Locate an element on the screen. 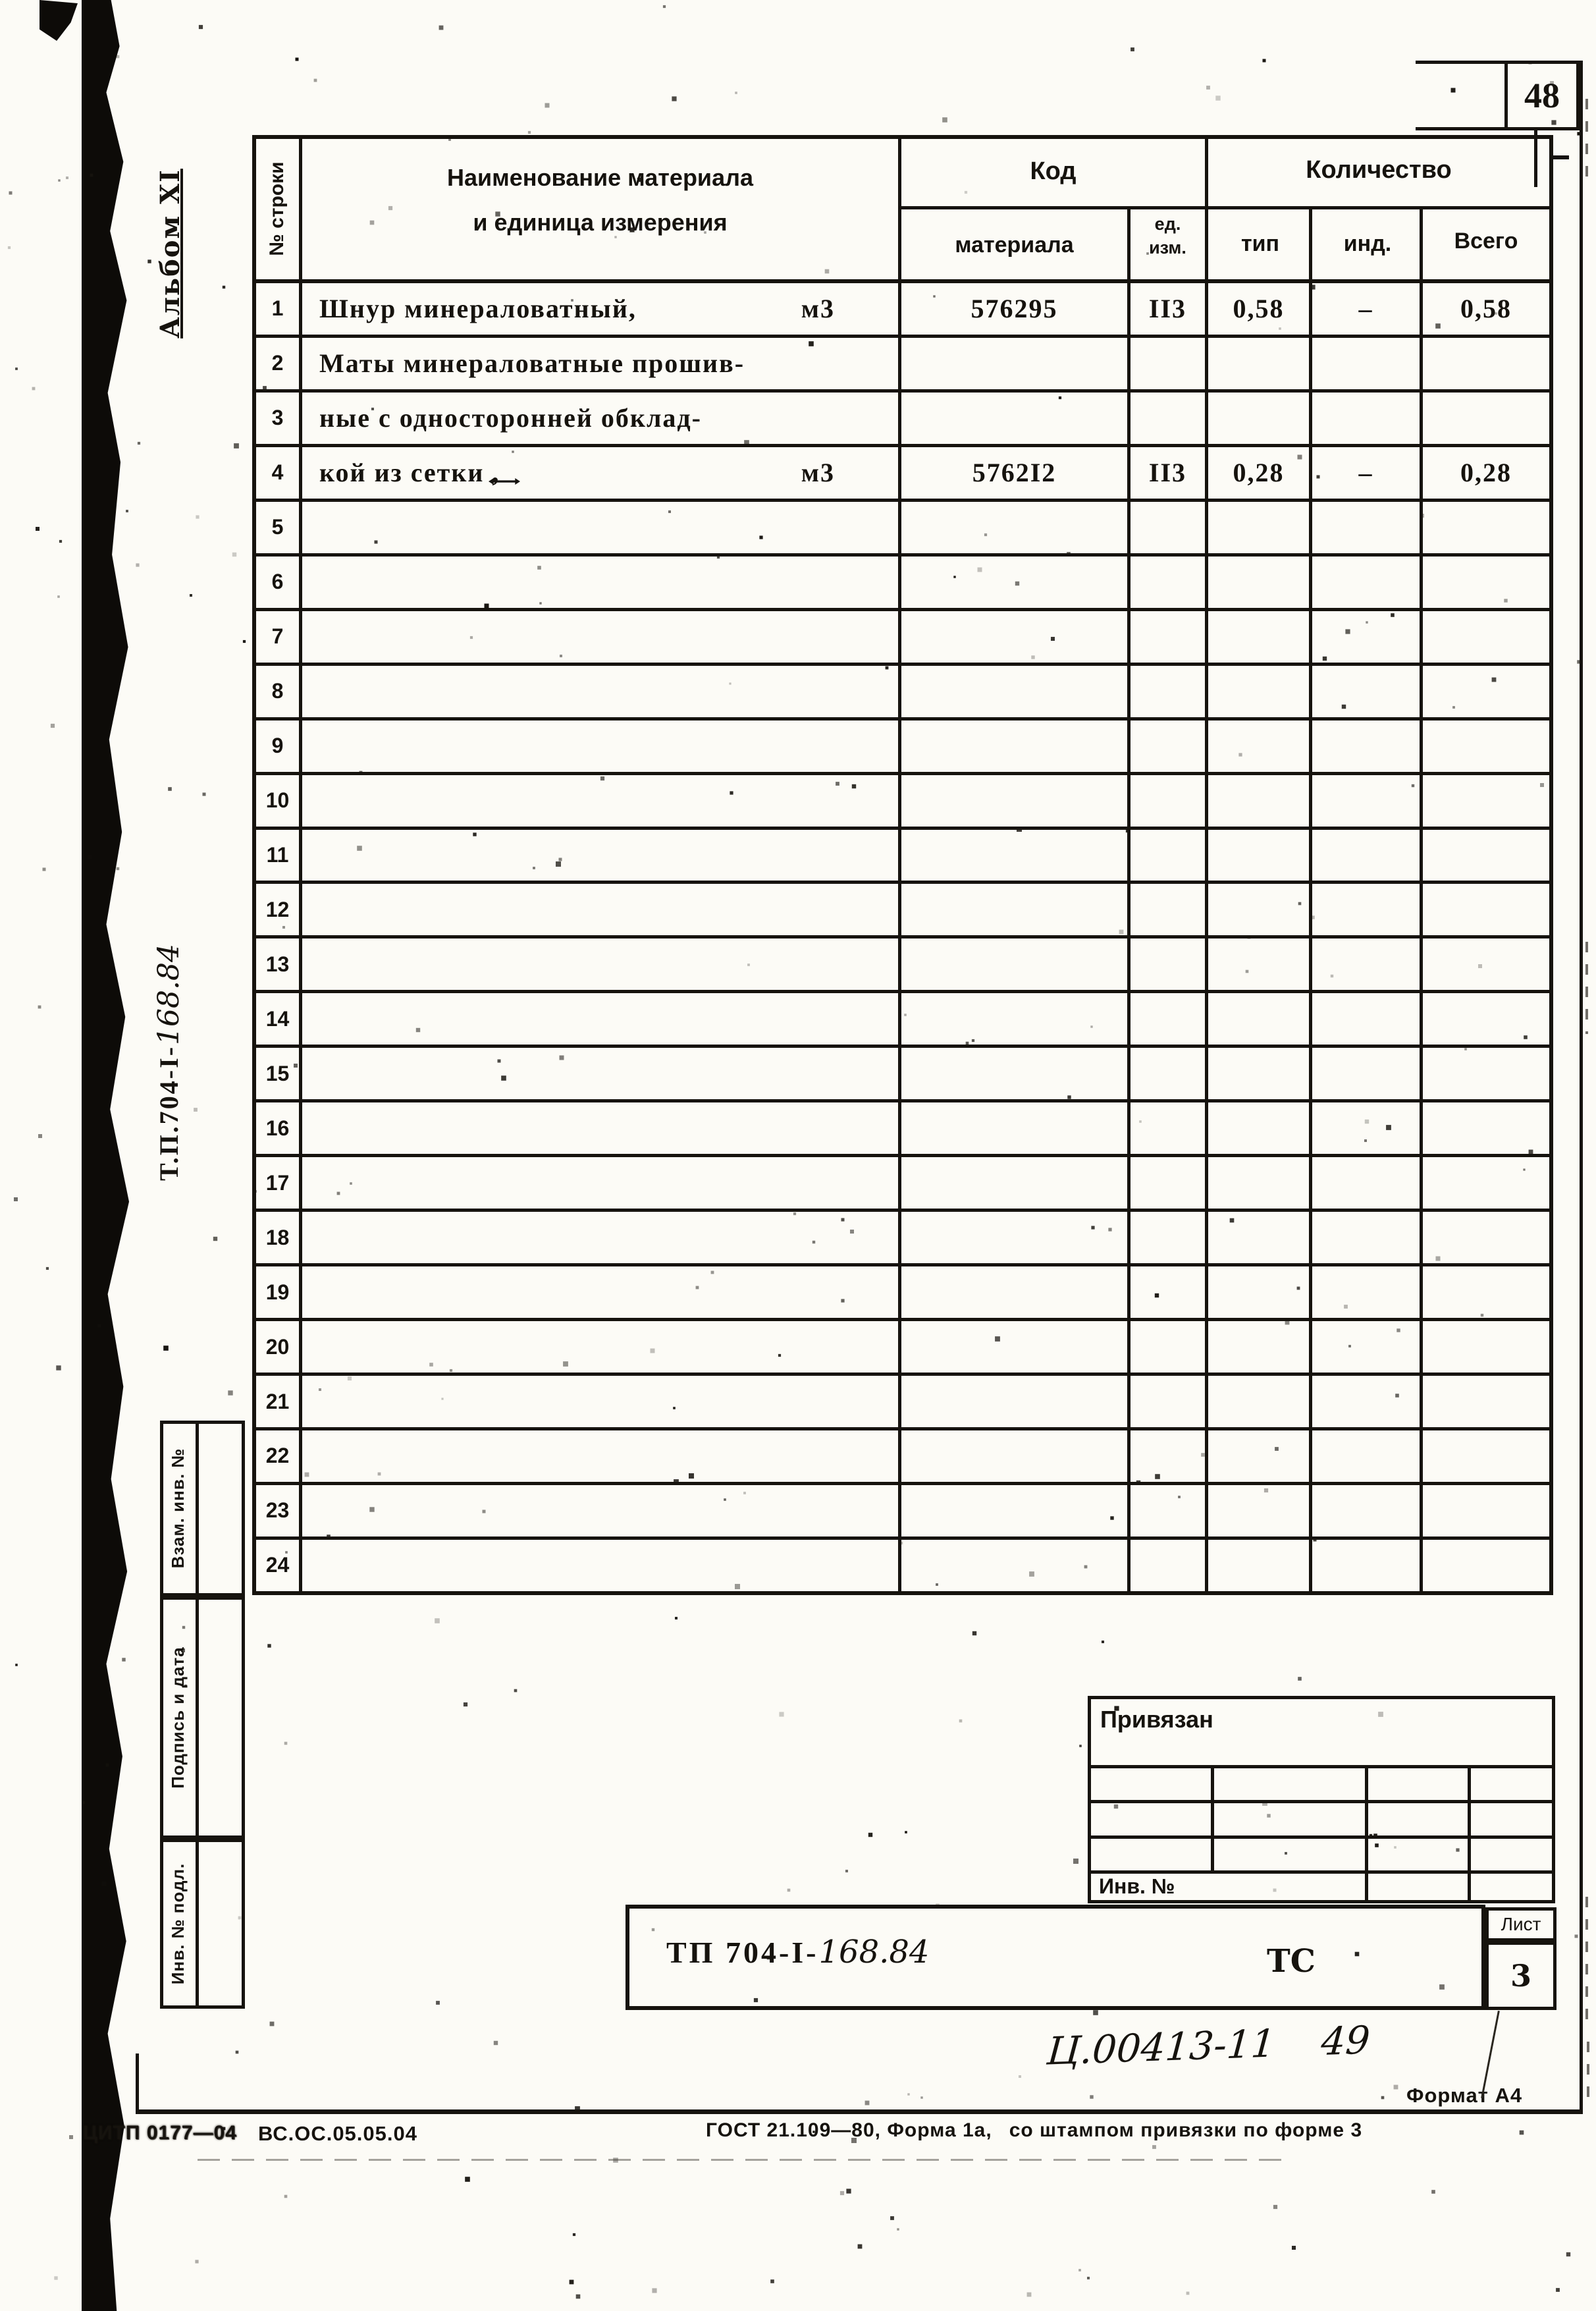  frame-dash is located at coordinates (1560, 157).